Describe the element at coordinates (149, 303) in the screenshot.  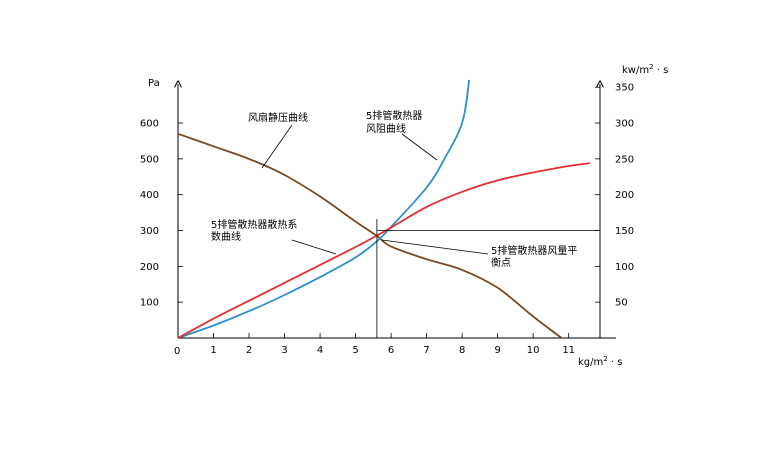
I see `y-left-tick-label: 100` at that location.